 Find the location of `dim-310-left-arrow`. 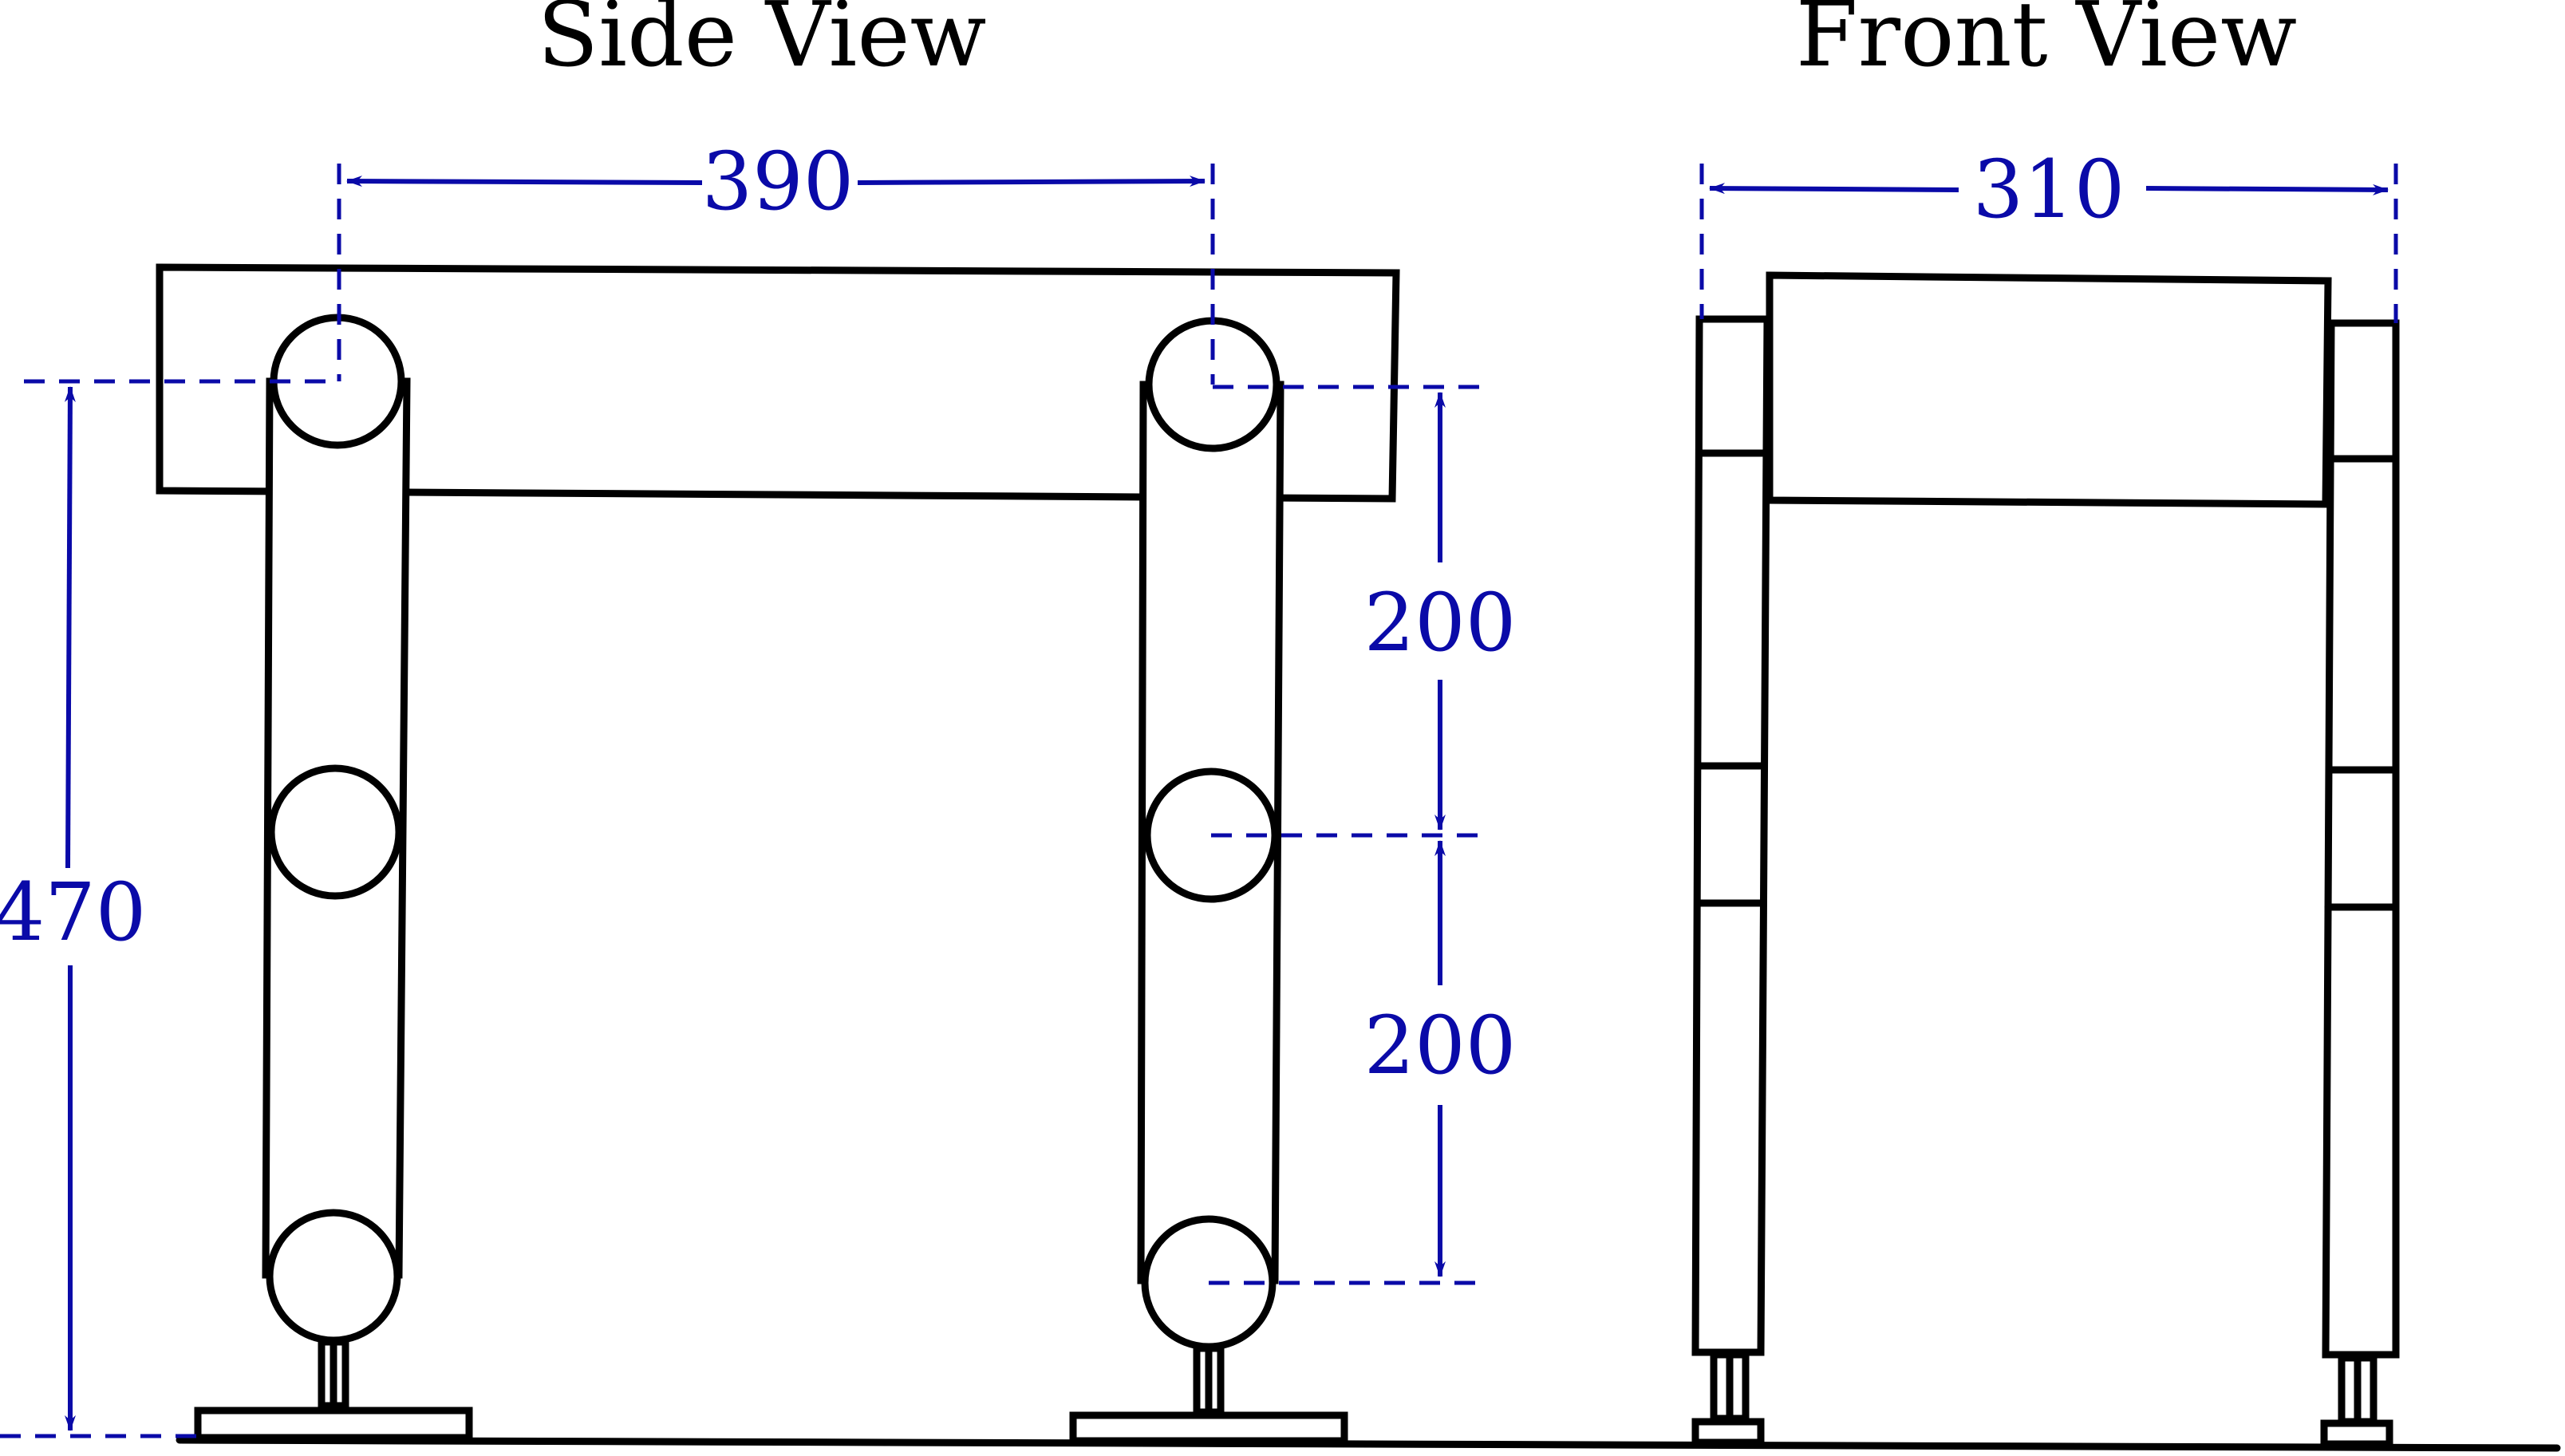

dim-310-left-arrow is located at coordinates (1834, 189).